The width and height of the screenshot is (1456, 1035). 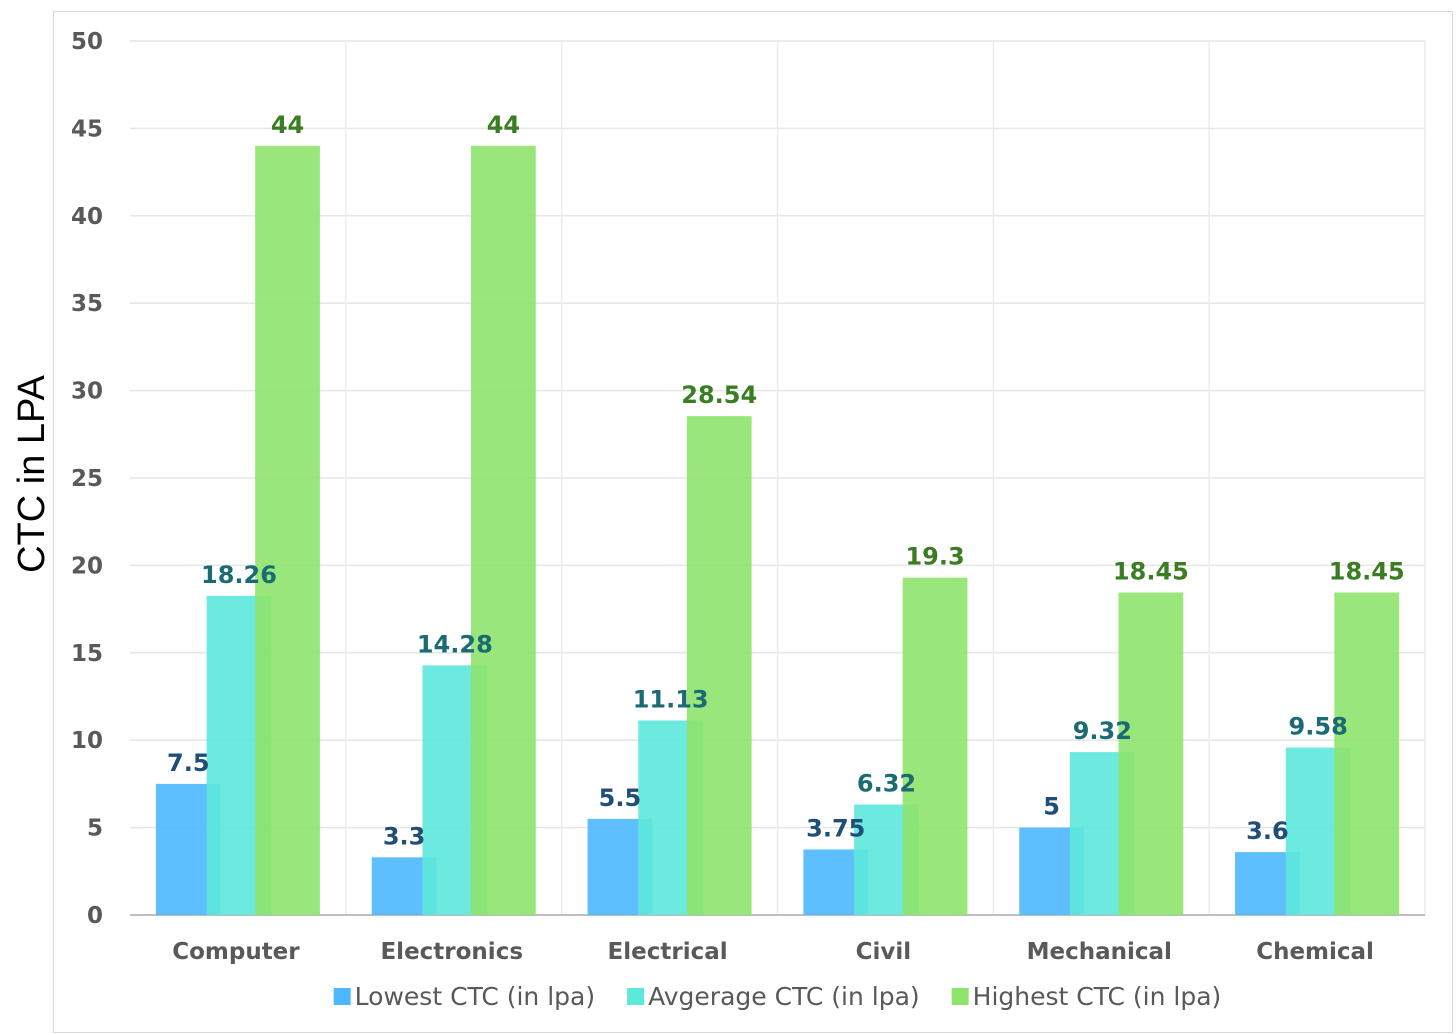 What do you see at coordinates (404, 836) in the screenshot?
I see `data-label: 3.3` at bounding box center [404, 836].